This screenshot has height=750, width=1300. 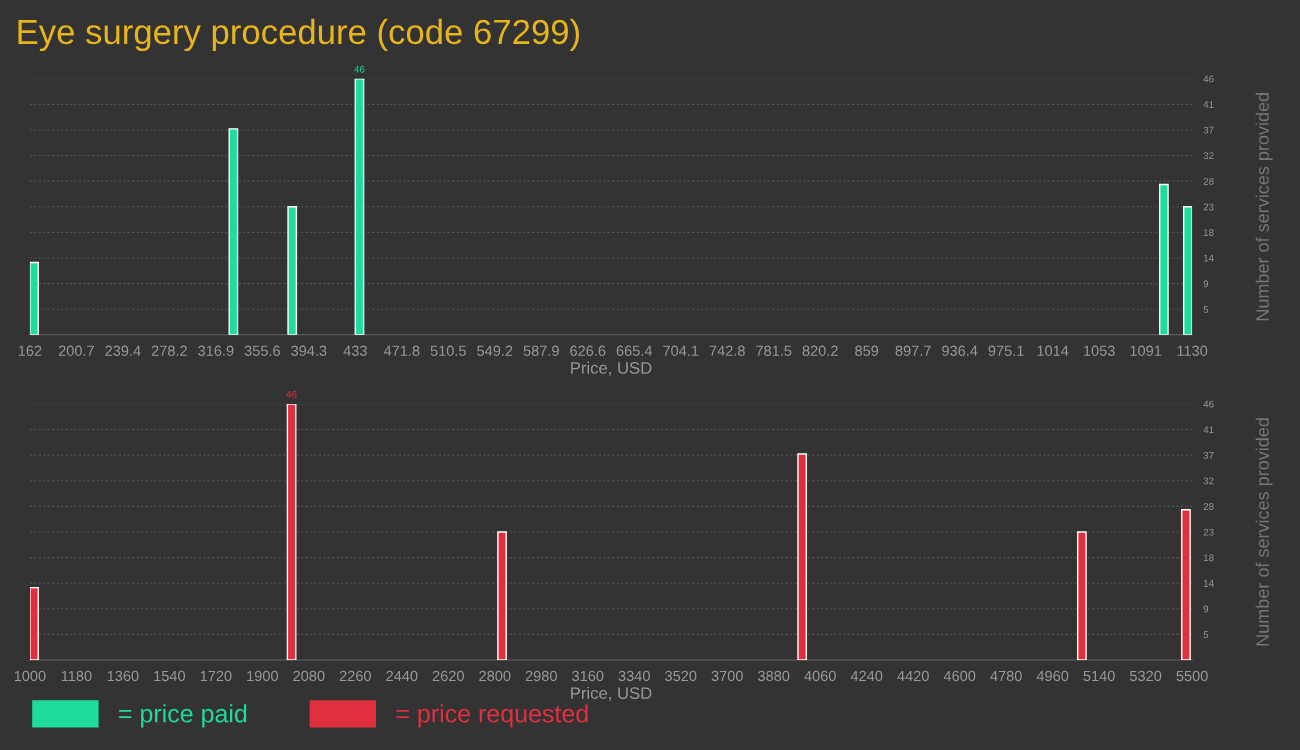 I want to click on x-tick-label: 355.6, so click(x=262, y=350).